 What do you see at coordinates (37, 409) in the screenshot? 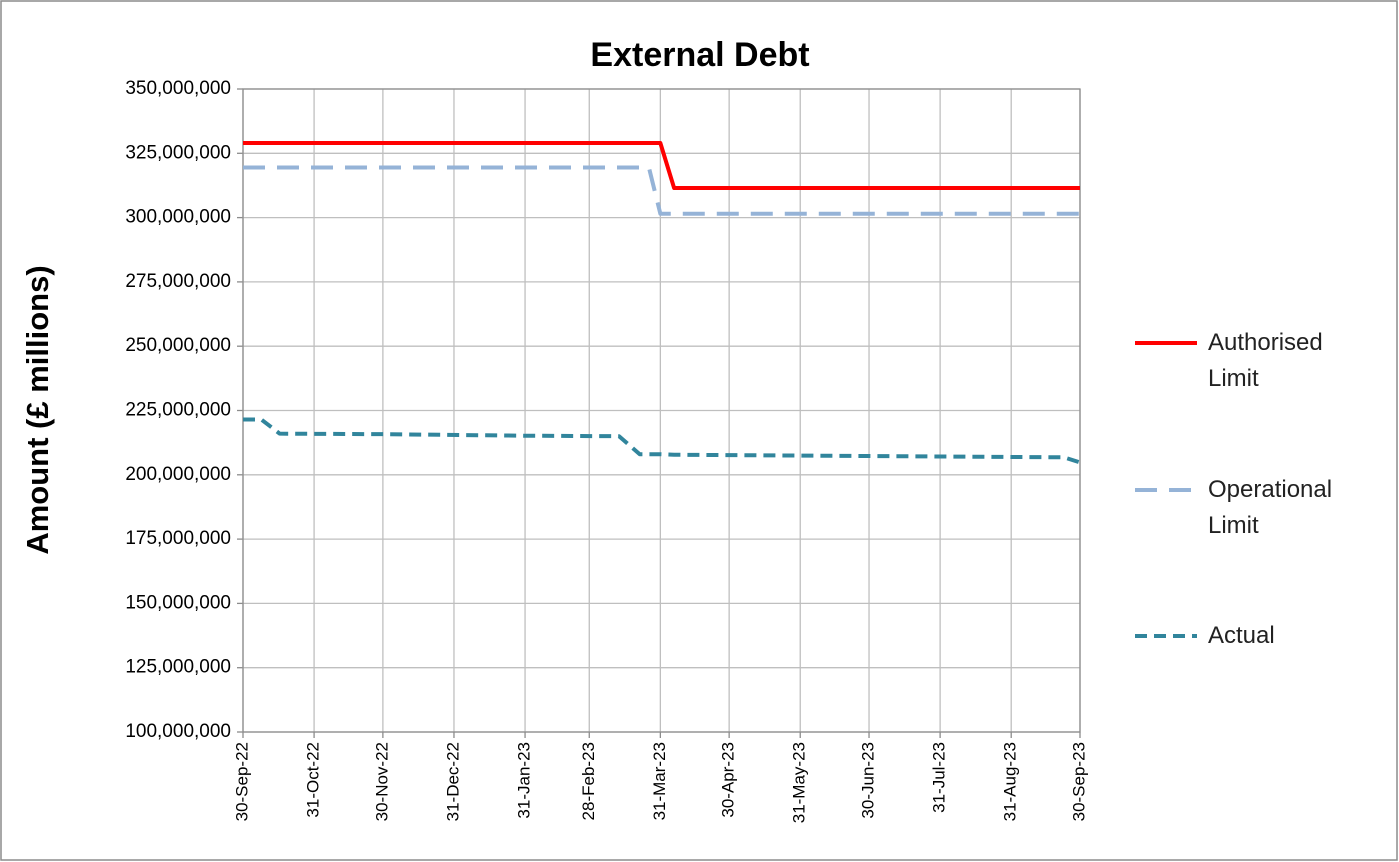
I see `y-axis-title: Amount (£ millions)` at bounding box center [37, 409].